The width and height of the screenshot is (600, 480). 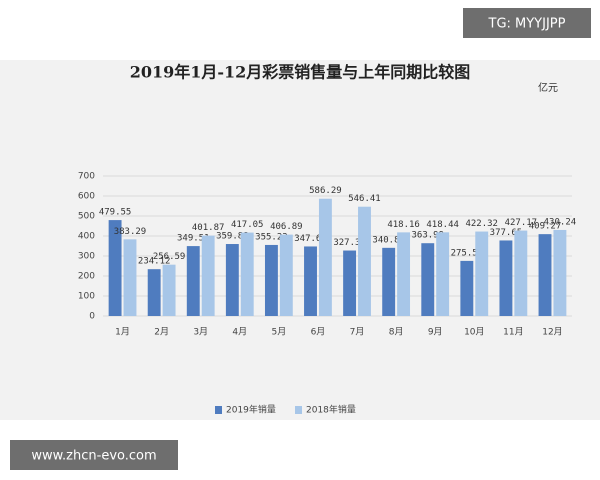 I want to click on data-label: 430.24, so click(x=560, y=222).